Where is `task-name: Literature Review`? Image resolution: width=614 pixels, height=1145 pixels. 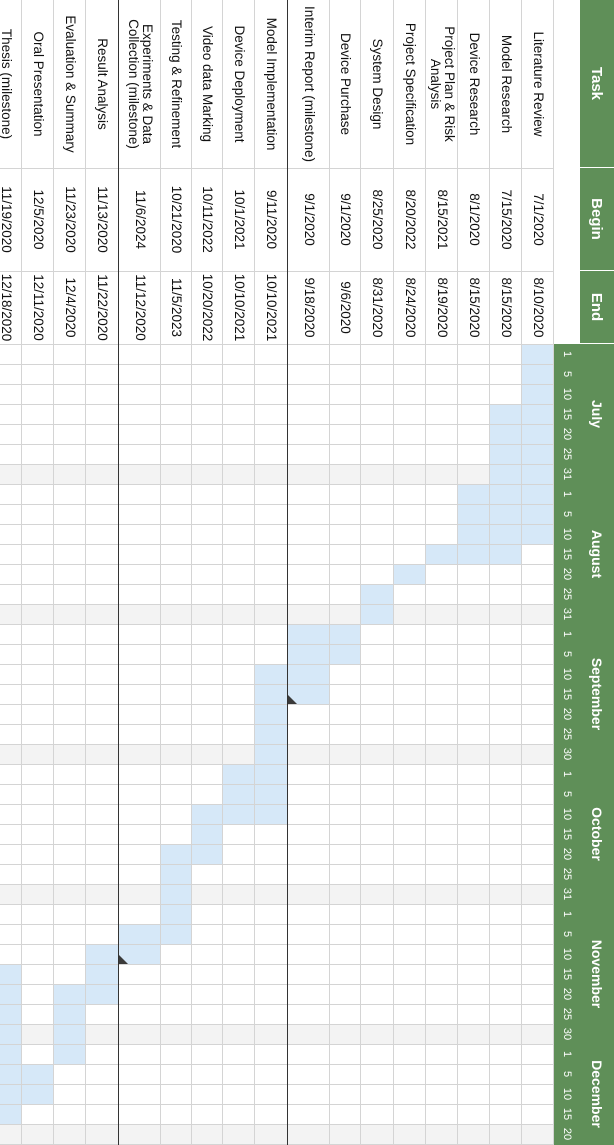 task-name: Literature Review is located at coordinates (538, 84).